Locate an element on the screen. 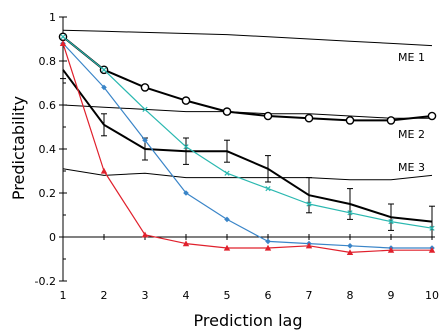  x-tick-label: 3 is located at coordinates (145, 295).